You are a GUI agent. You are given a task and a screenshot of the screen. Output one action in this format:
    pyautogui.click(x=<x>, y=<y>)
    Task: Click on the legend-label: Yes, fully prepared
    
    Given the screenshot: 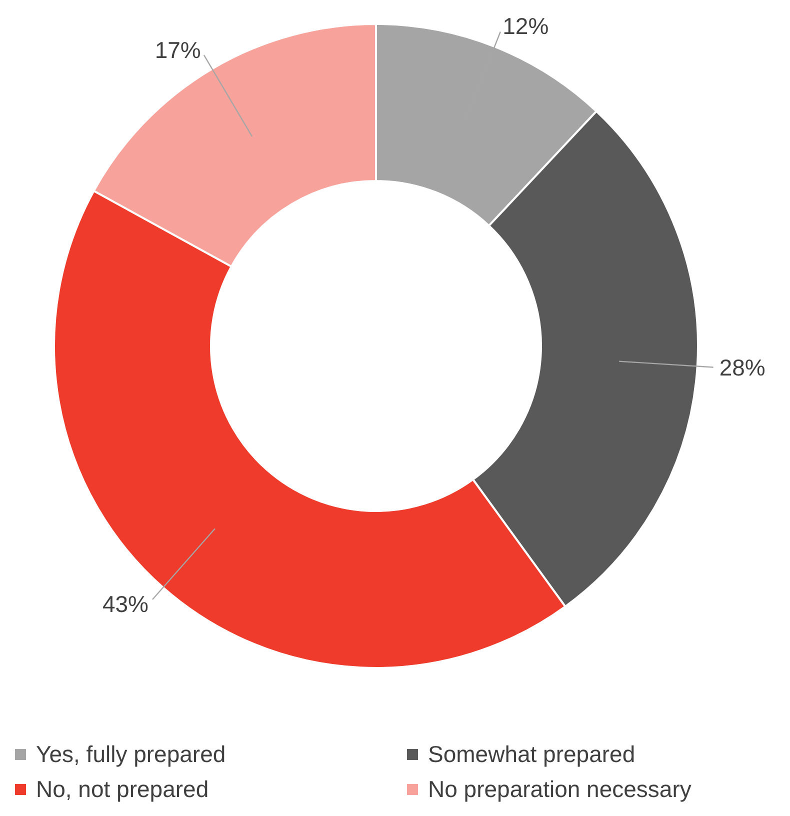 What is the action you would take?
    pyautogui.click(x=131, y=754)
    